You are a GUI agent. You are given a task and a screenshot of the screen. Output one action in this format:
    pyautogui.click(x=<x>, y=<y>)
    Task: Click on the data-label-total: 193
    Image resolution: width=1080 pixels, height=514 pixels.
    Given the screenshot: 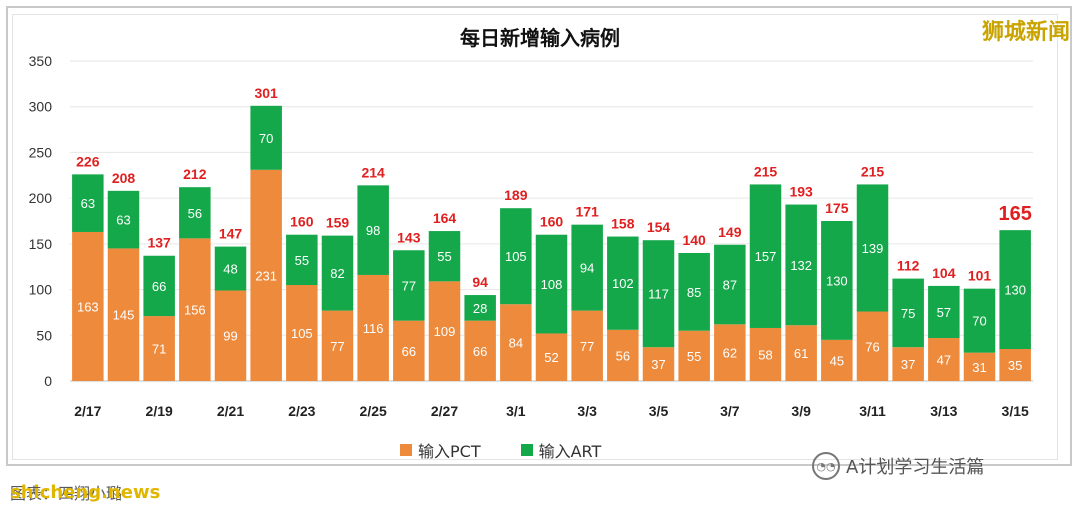 What is the action you would take?
    pyautogui.click(x=801, y=192)
    